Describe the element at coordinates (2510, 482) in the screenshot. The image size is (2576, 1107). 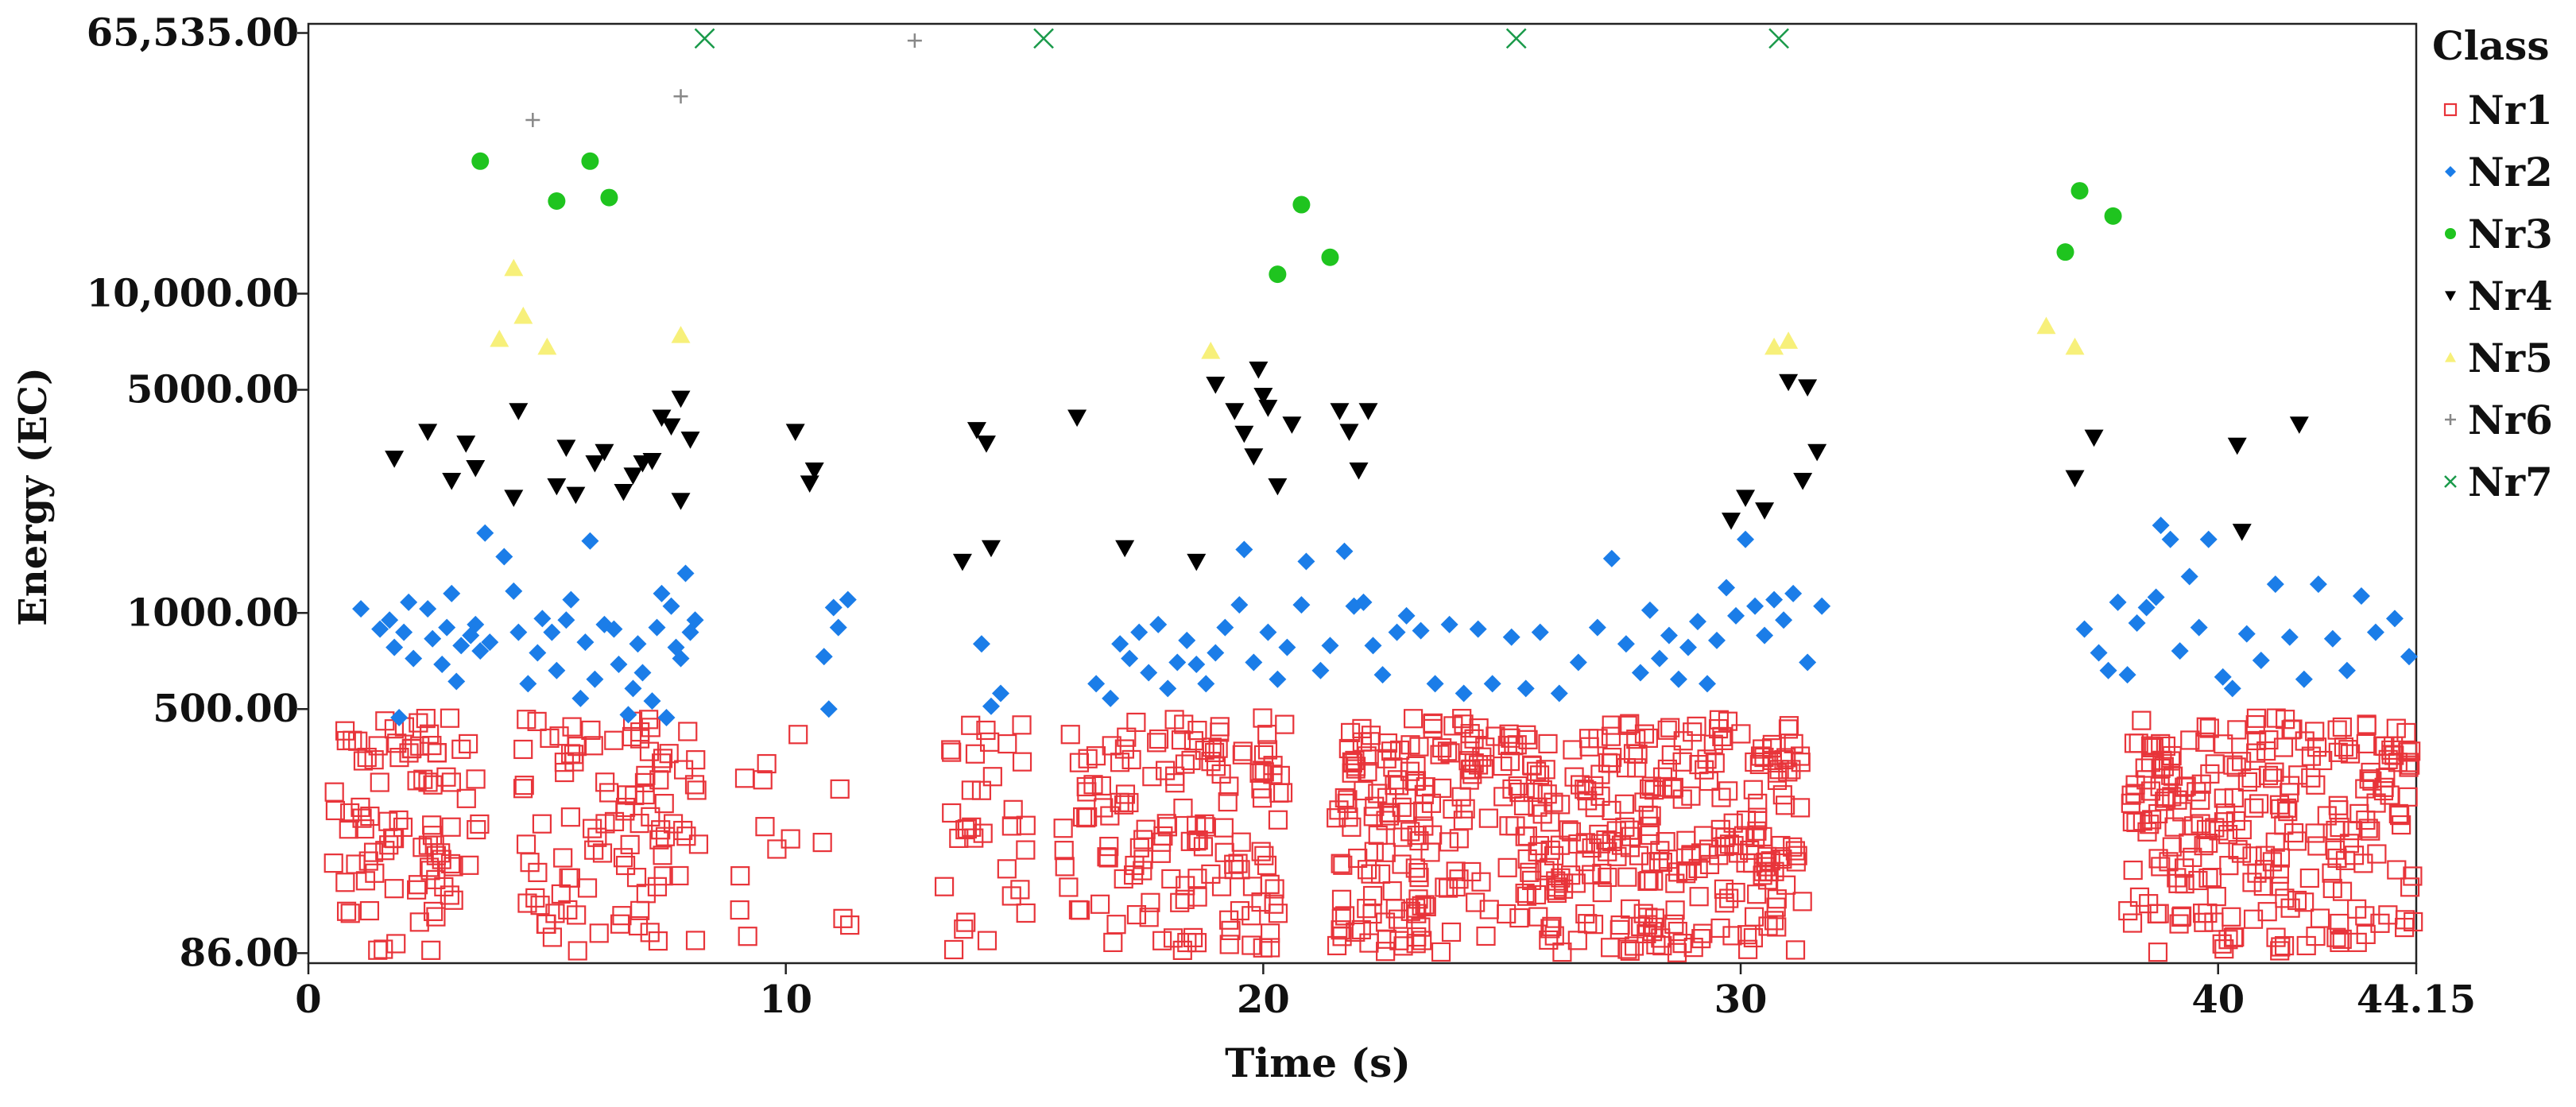
I see `legend-label-nr7: Nr7` at that location.